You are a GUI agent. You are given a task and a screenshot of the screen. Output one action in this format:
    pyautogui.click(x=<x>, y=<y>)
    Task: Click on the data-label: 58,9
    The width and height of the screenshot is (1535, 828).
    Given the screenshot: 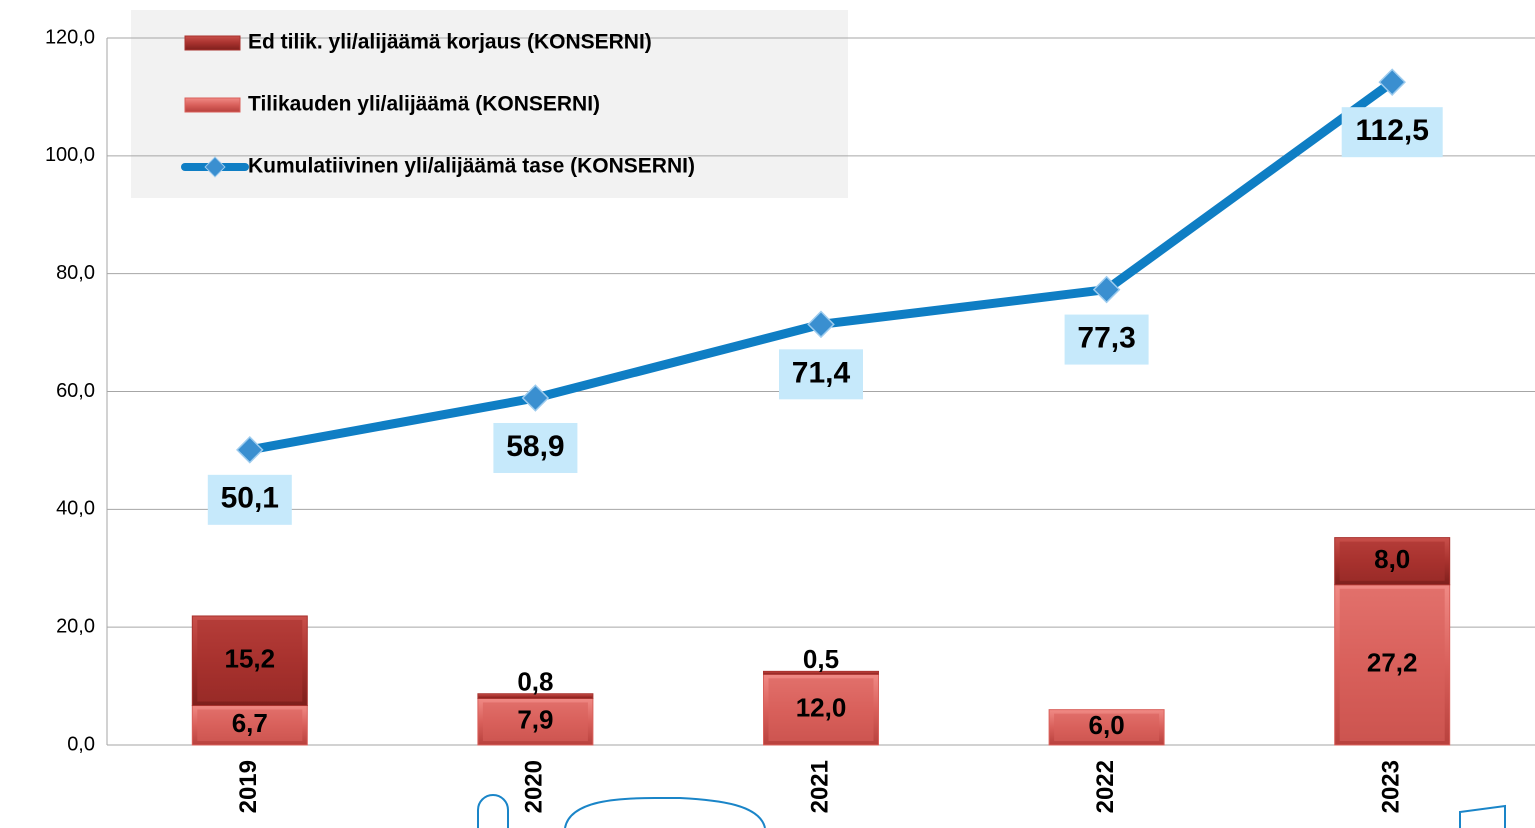 What is the action you would take?
    pyautogui.click(x=535, y=446)
    